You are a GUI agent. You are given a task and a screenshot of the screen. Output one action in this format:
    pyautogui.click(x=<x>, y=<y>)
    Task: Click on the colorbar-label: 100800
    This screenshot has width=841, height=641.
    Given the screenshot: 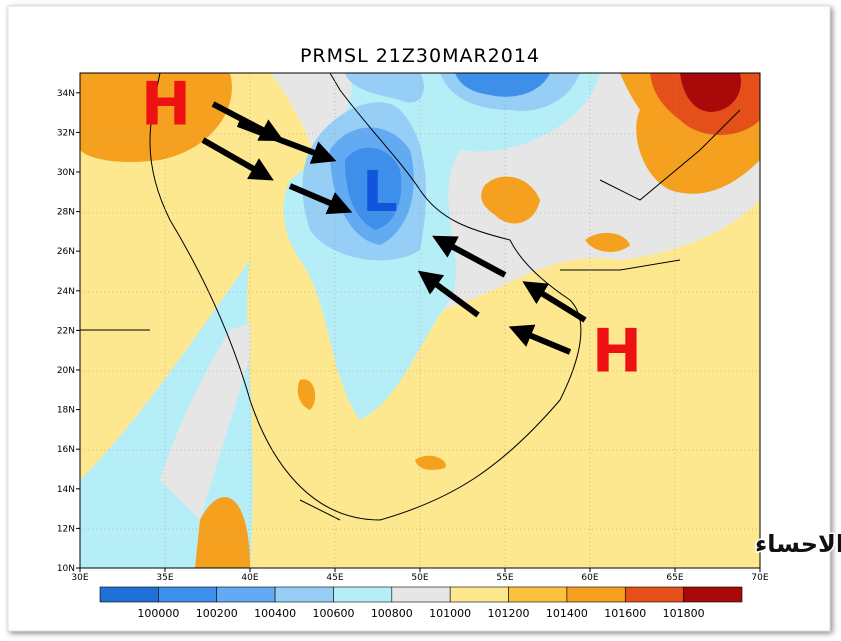 What is the action you would take?
    pyautogui.click(x=392, y=613)
    